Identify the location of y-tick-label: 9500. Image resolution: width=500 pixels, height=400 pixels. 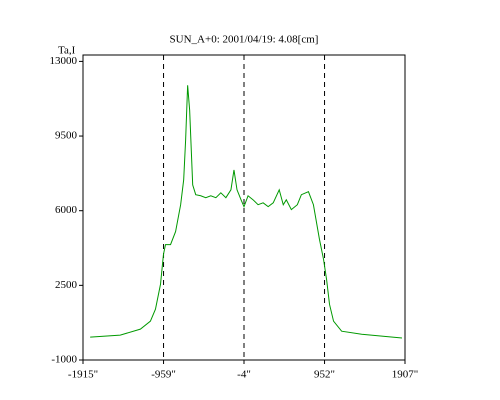
(66, 136).